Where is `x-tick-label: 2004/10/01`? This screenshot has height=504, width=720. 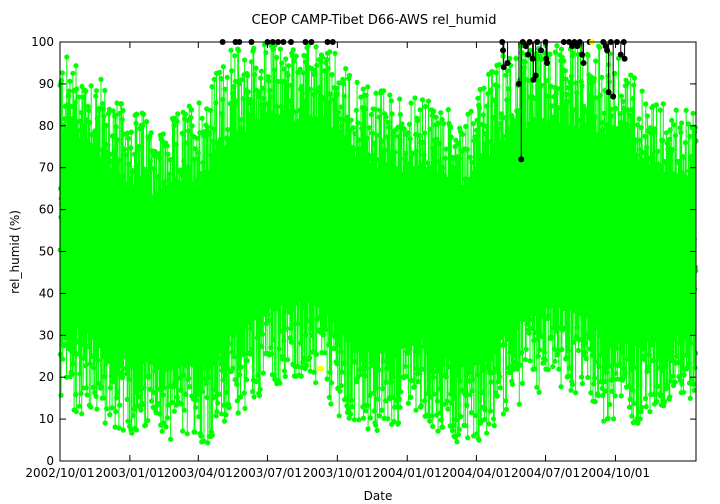
x-tick-label: 2004/10/01 is located at coordinates (615, 473).